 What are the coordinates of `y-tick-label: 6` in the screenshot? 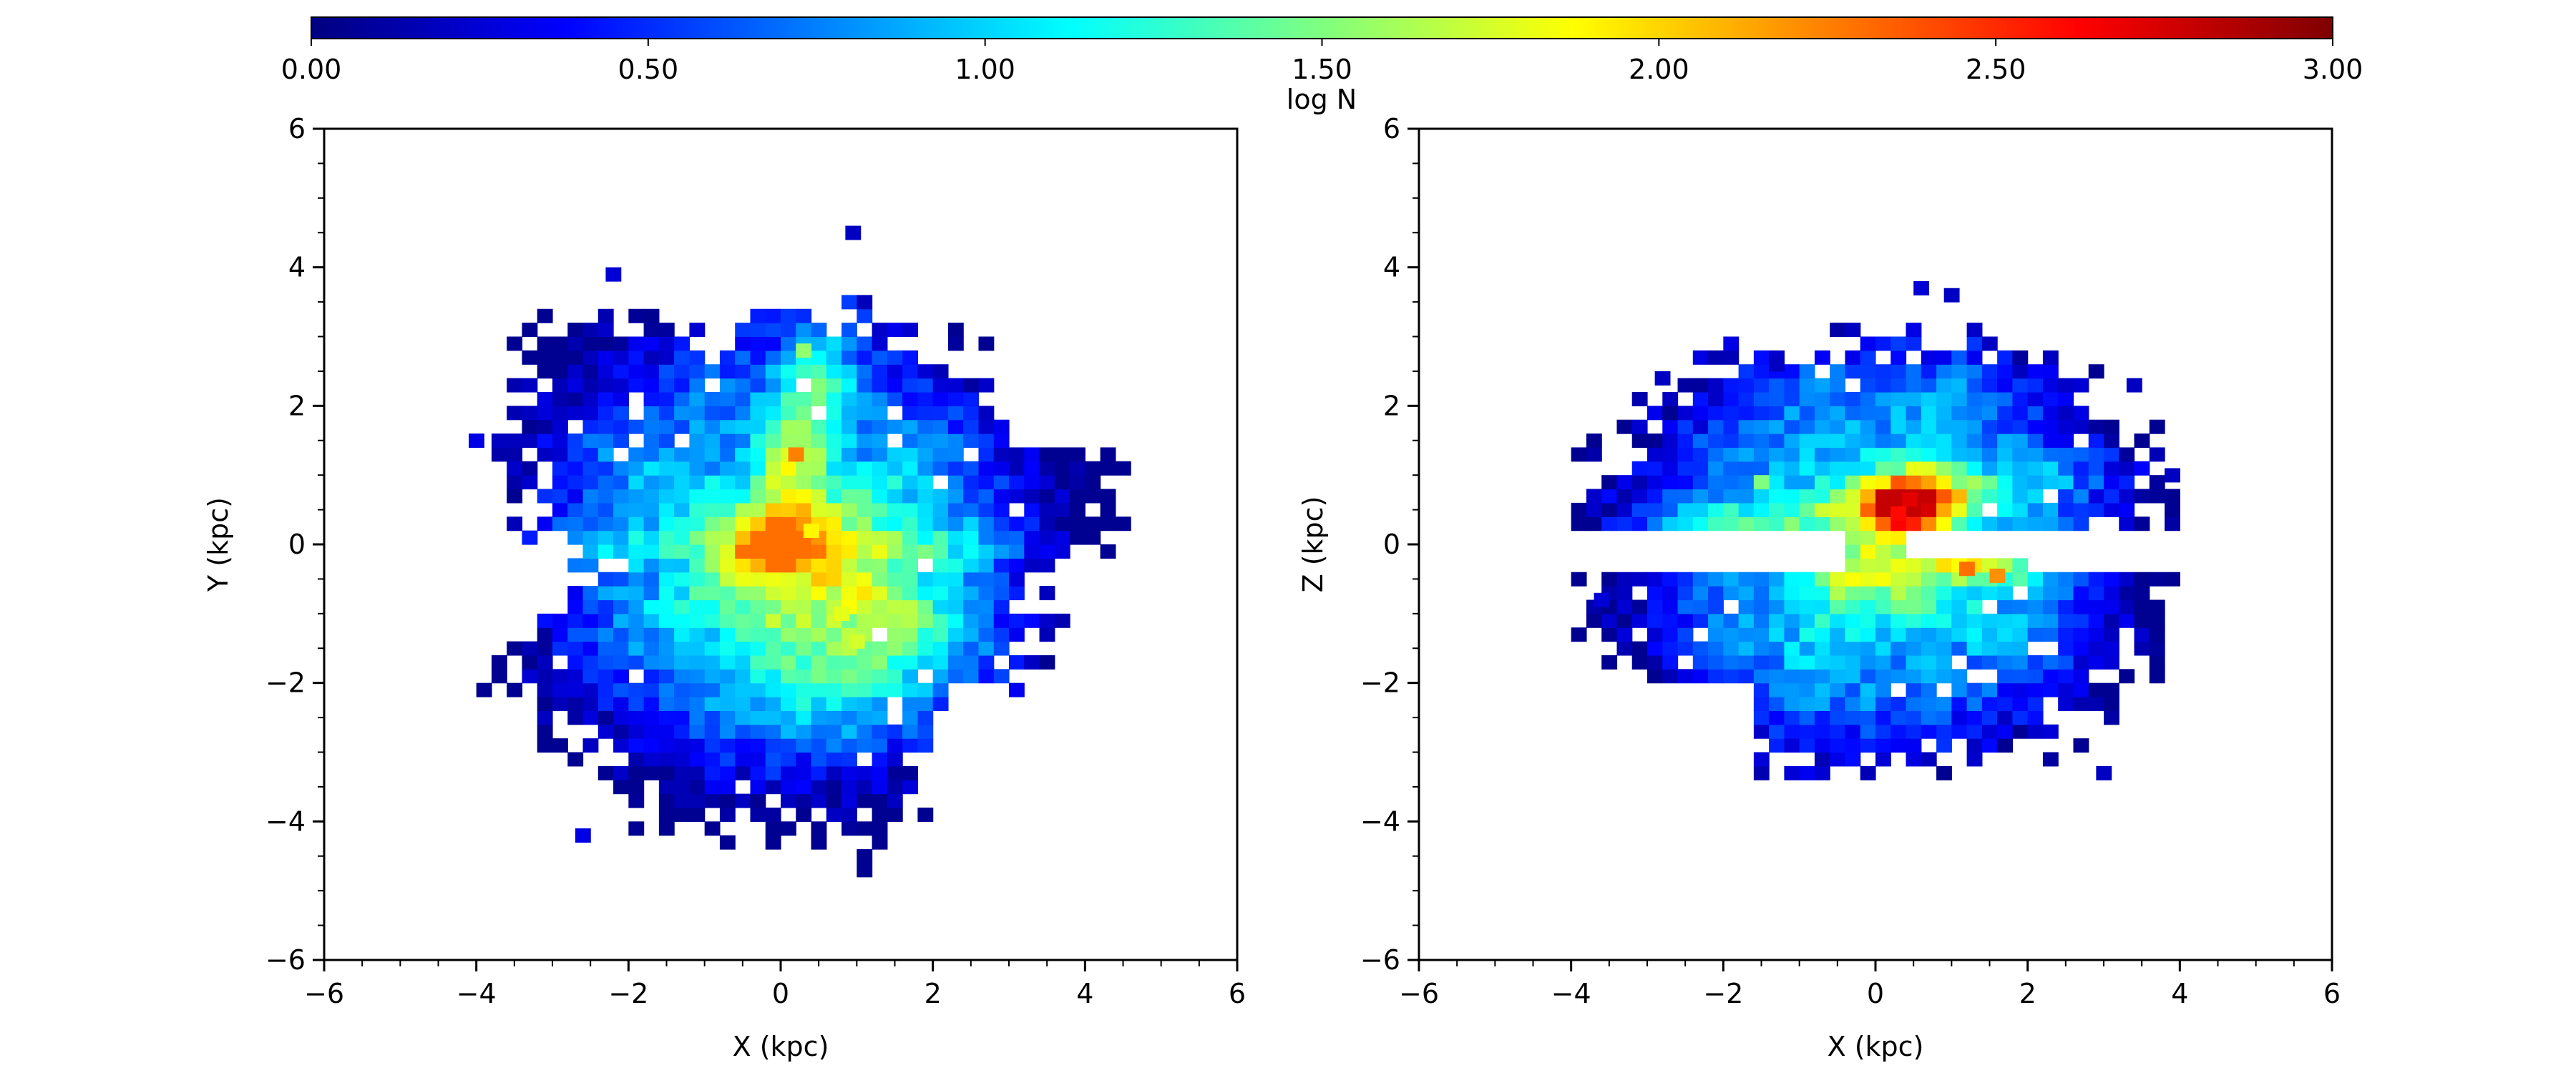 It's located at (1391, 128).